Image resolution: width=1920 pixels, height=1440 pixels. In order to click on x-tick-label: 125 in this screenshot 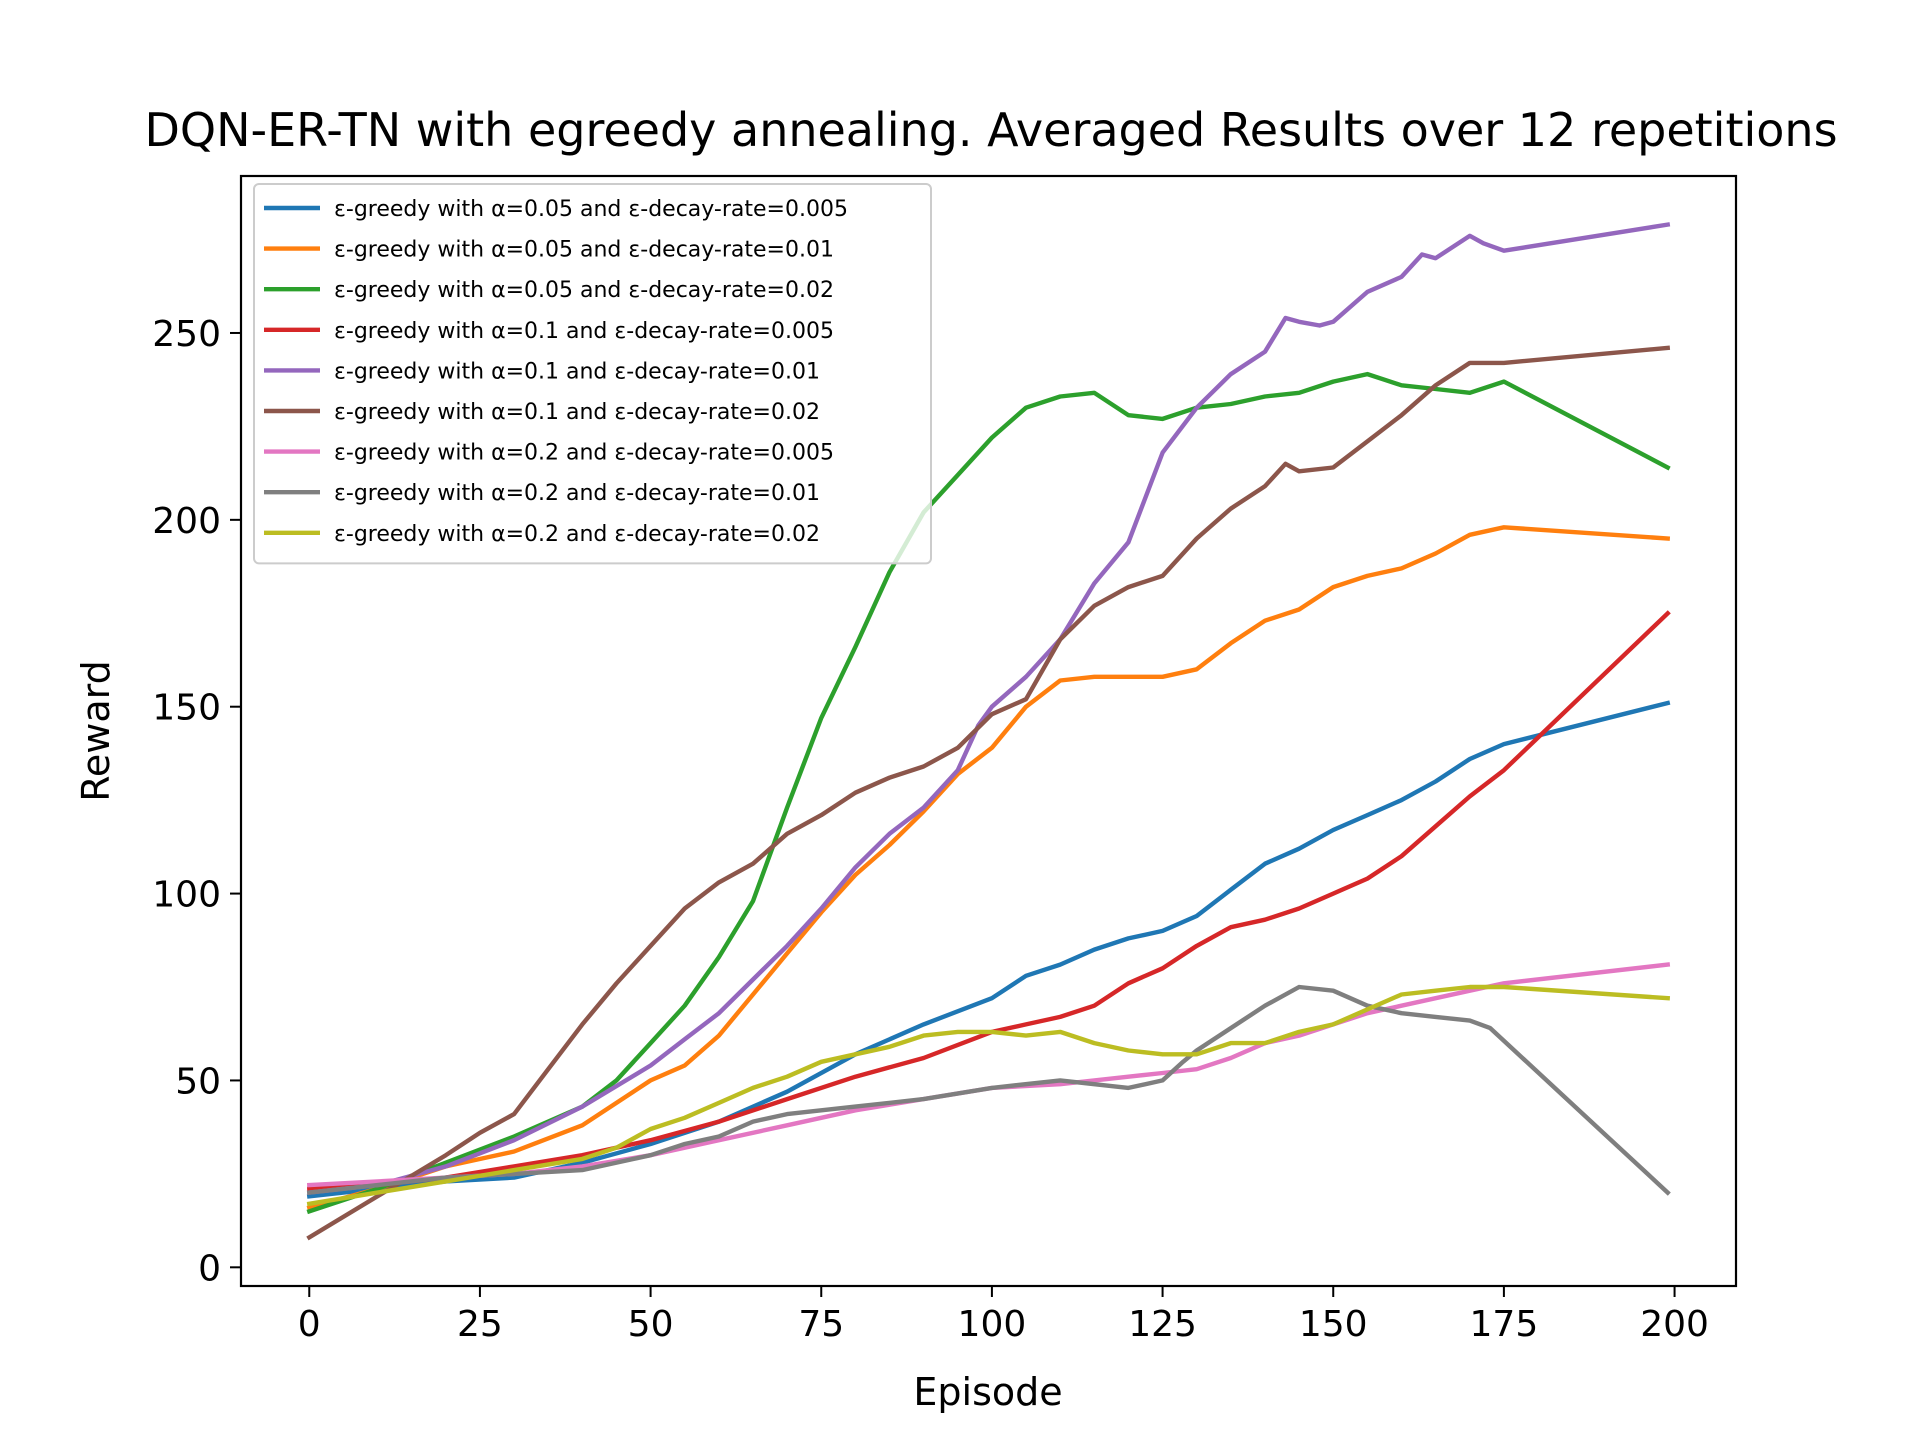, I will do `click(1162, 1324)`.